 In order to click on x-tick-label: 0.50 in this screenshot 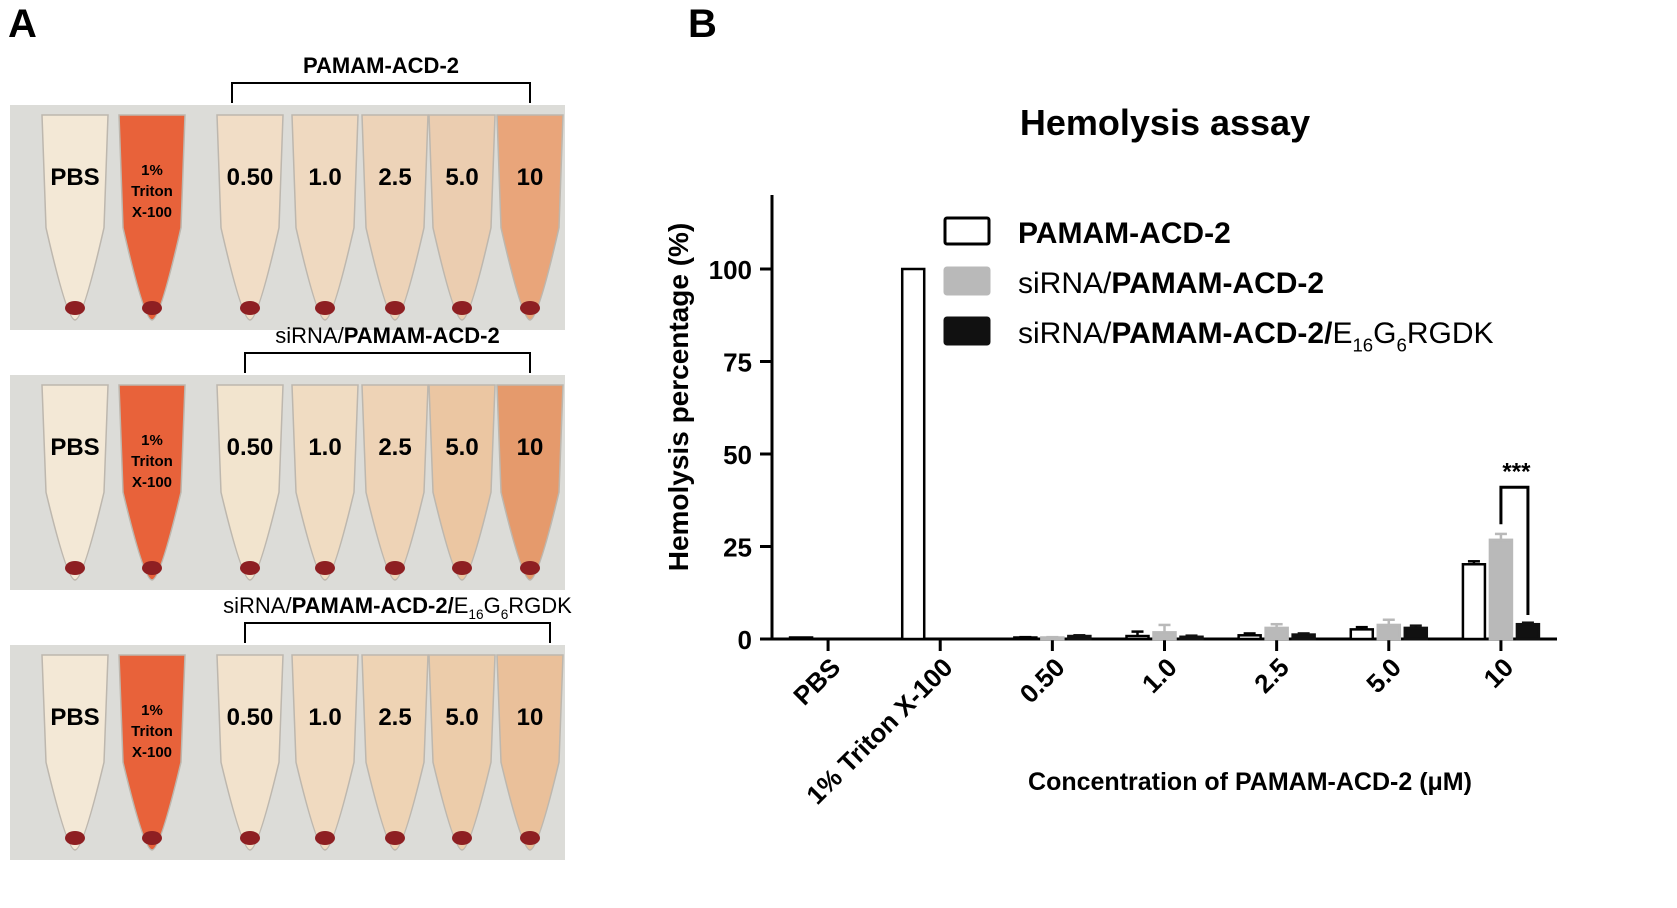, I will do `click(1042, 680)`.